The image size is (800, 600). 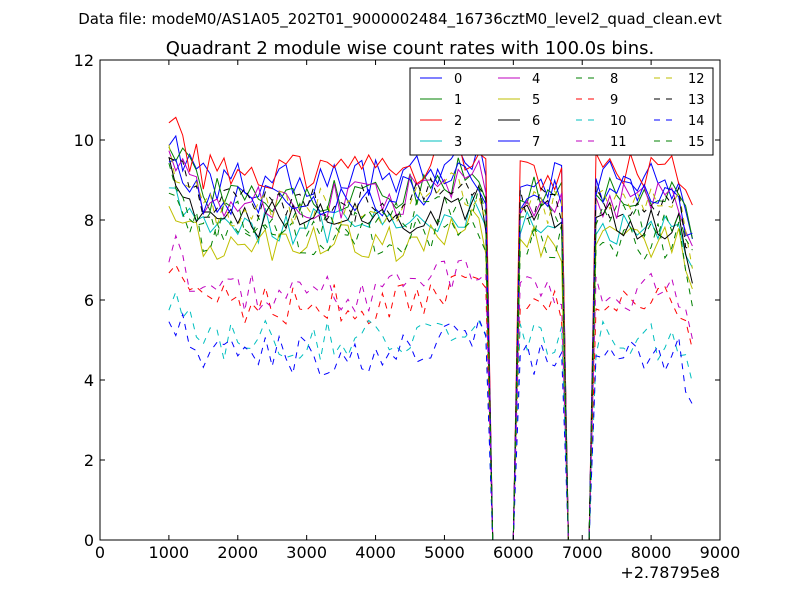 I want to click on legend-label-2: 2, so click(x=458, y=121).